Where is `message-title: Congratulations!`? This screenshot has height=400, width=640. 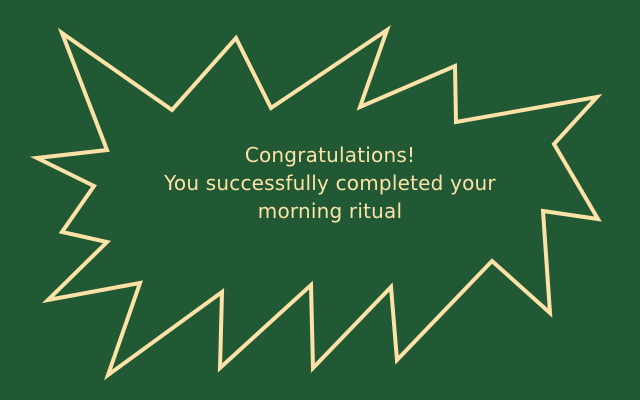 message-title: Congratulations! is located at coordinates (330, 155).